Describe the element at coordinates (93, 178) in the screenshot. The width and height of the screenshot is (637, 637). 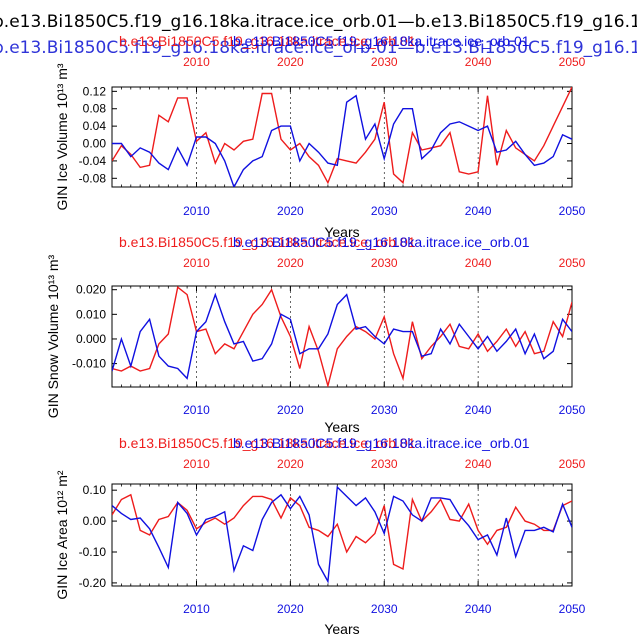
I see `y-tick-label: -0.08` at that location.